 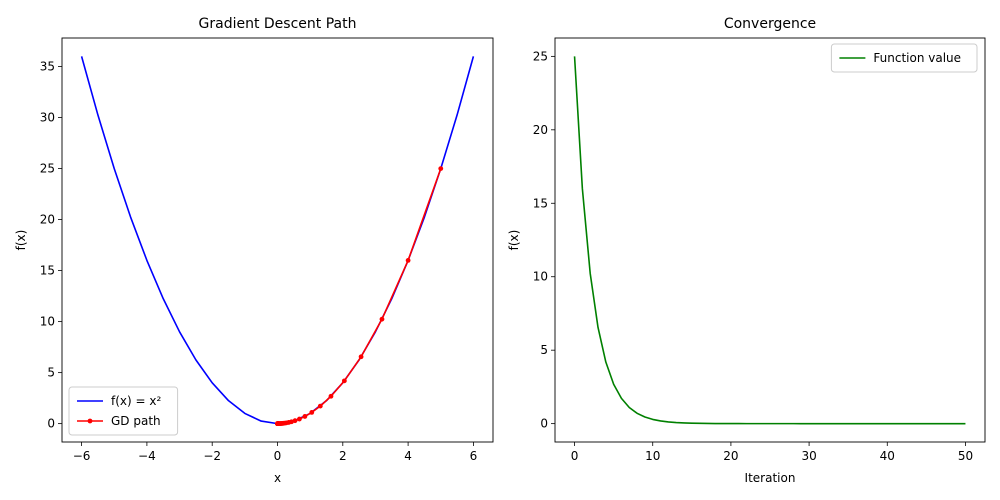 I want to click on x-tick-label: −6, so click(x=82, y=456).